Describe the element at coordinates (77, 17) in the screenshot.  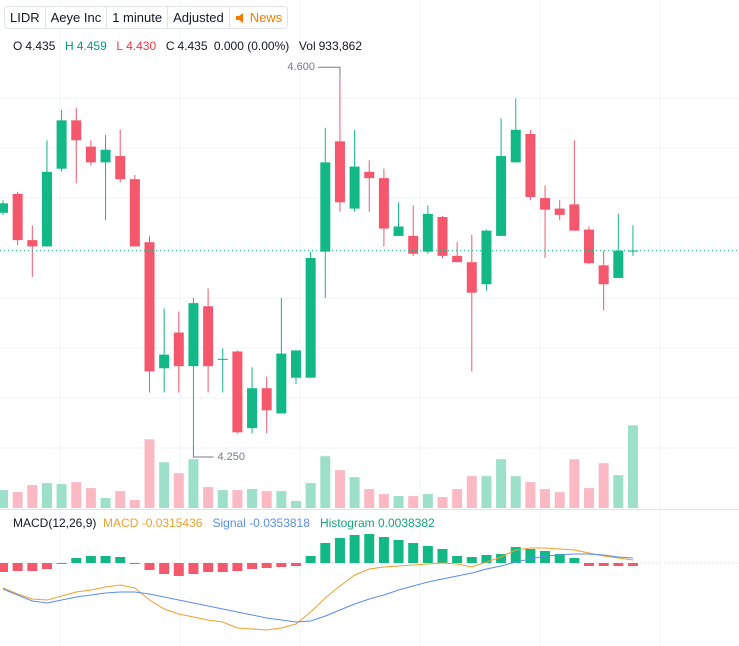
I see `company: Aeye Inc` at that location.